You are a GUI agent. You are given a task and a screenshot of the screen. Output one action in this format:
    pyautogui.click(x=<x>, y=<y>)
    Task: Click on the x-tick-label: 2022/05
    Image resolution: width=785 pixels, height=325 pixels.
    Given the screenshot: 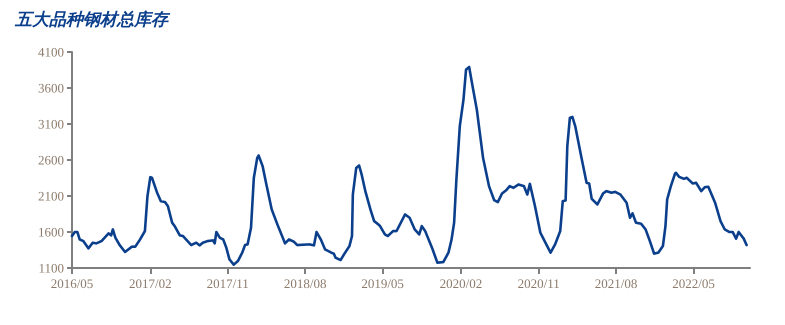 What is the action you would take?
    pyautogui.click(x=693, y=283)
    